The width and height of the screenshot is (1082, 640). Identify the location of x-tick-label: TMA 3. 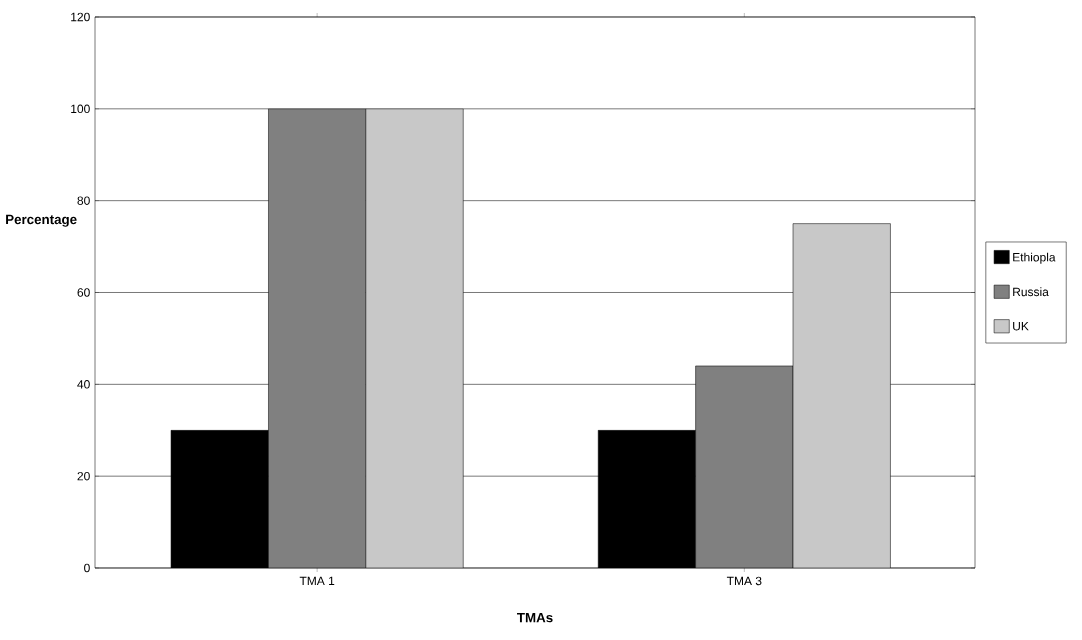
(744, 581).